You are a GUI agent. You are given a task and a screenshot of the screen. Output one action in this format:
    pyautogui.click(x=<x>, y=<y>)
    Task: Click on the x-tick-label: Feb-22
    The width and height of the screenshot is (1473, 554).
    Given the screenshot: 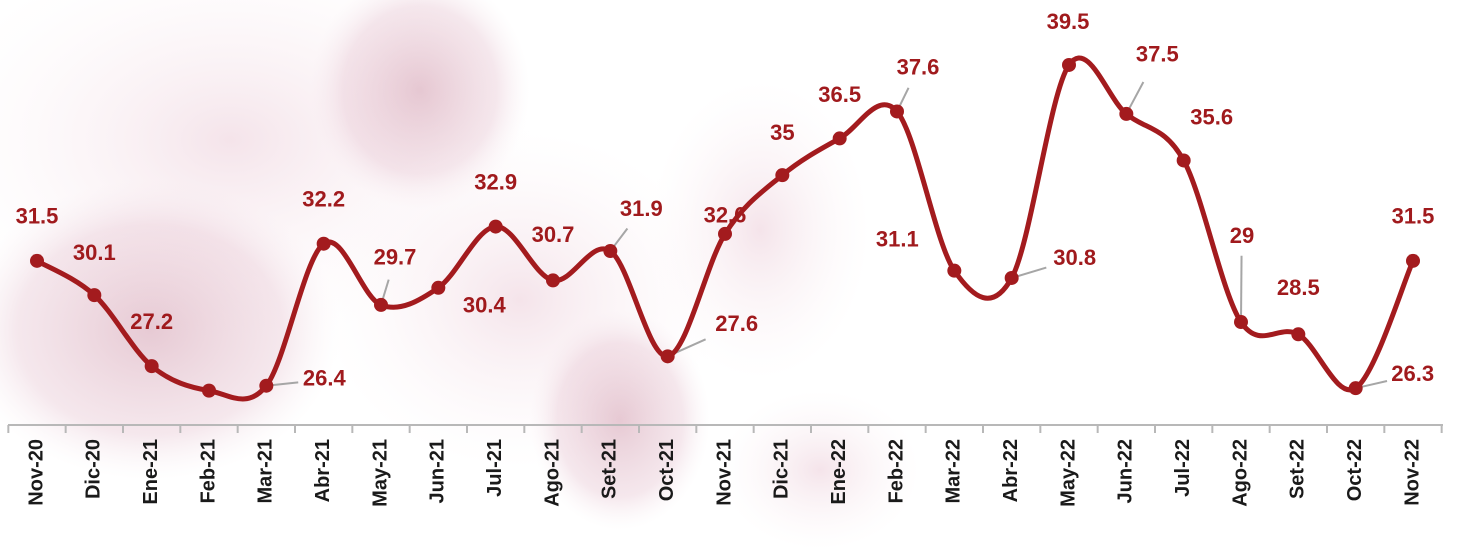 What is the action you would take?
    pyautogui.click(x=896, y=471)
    